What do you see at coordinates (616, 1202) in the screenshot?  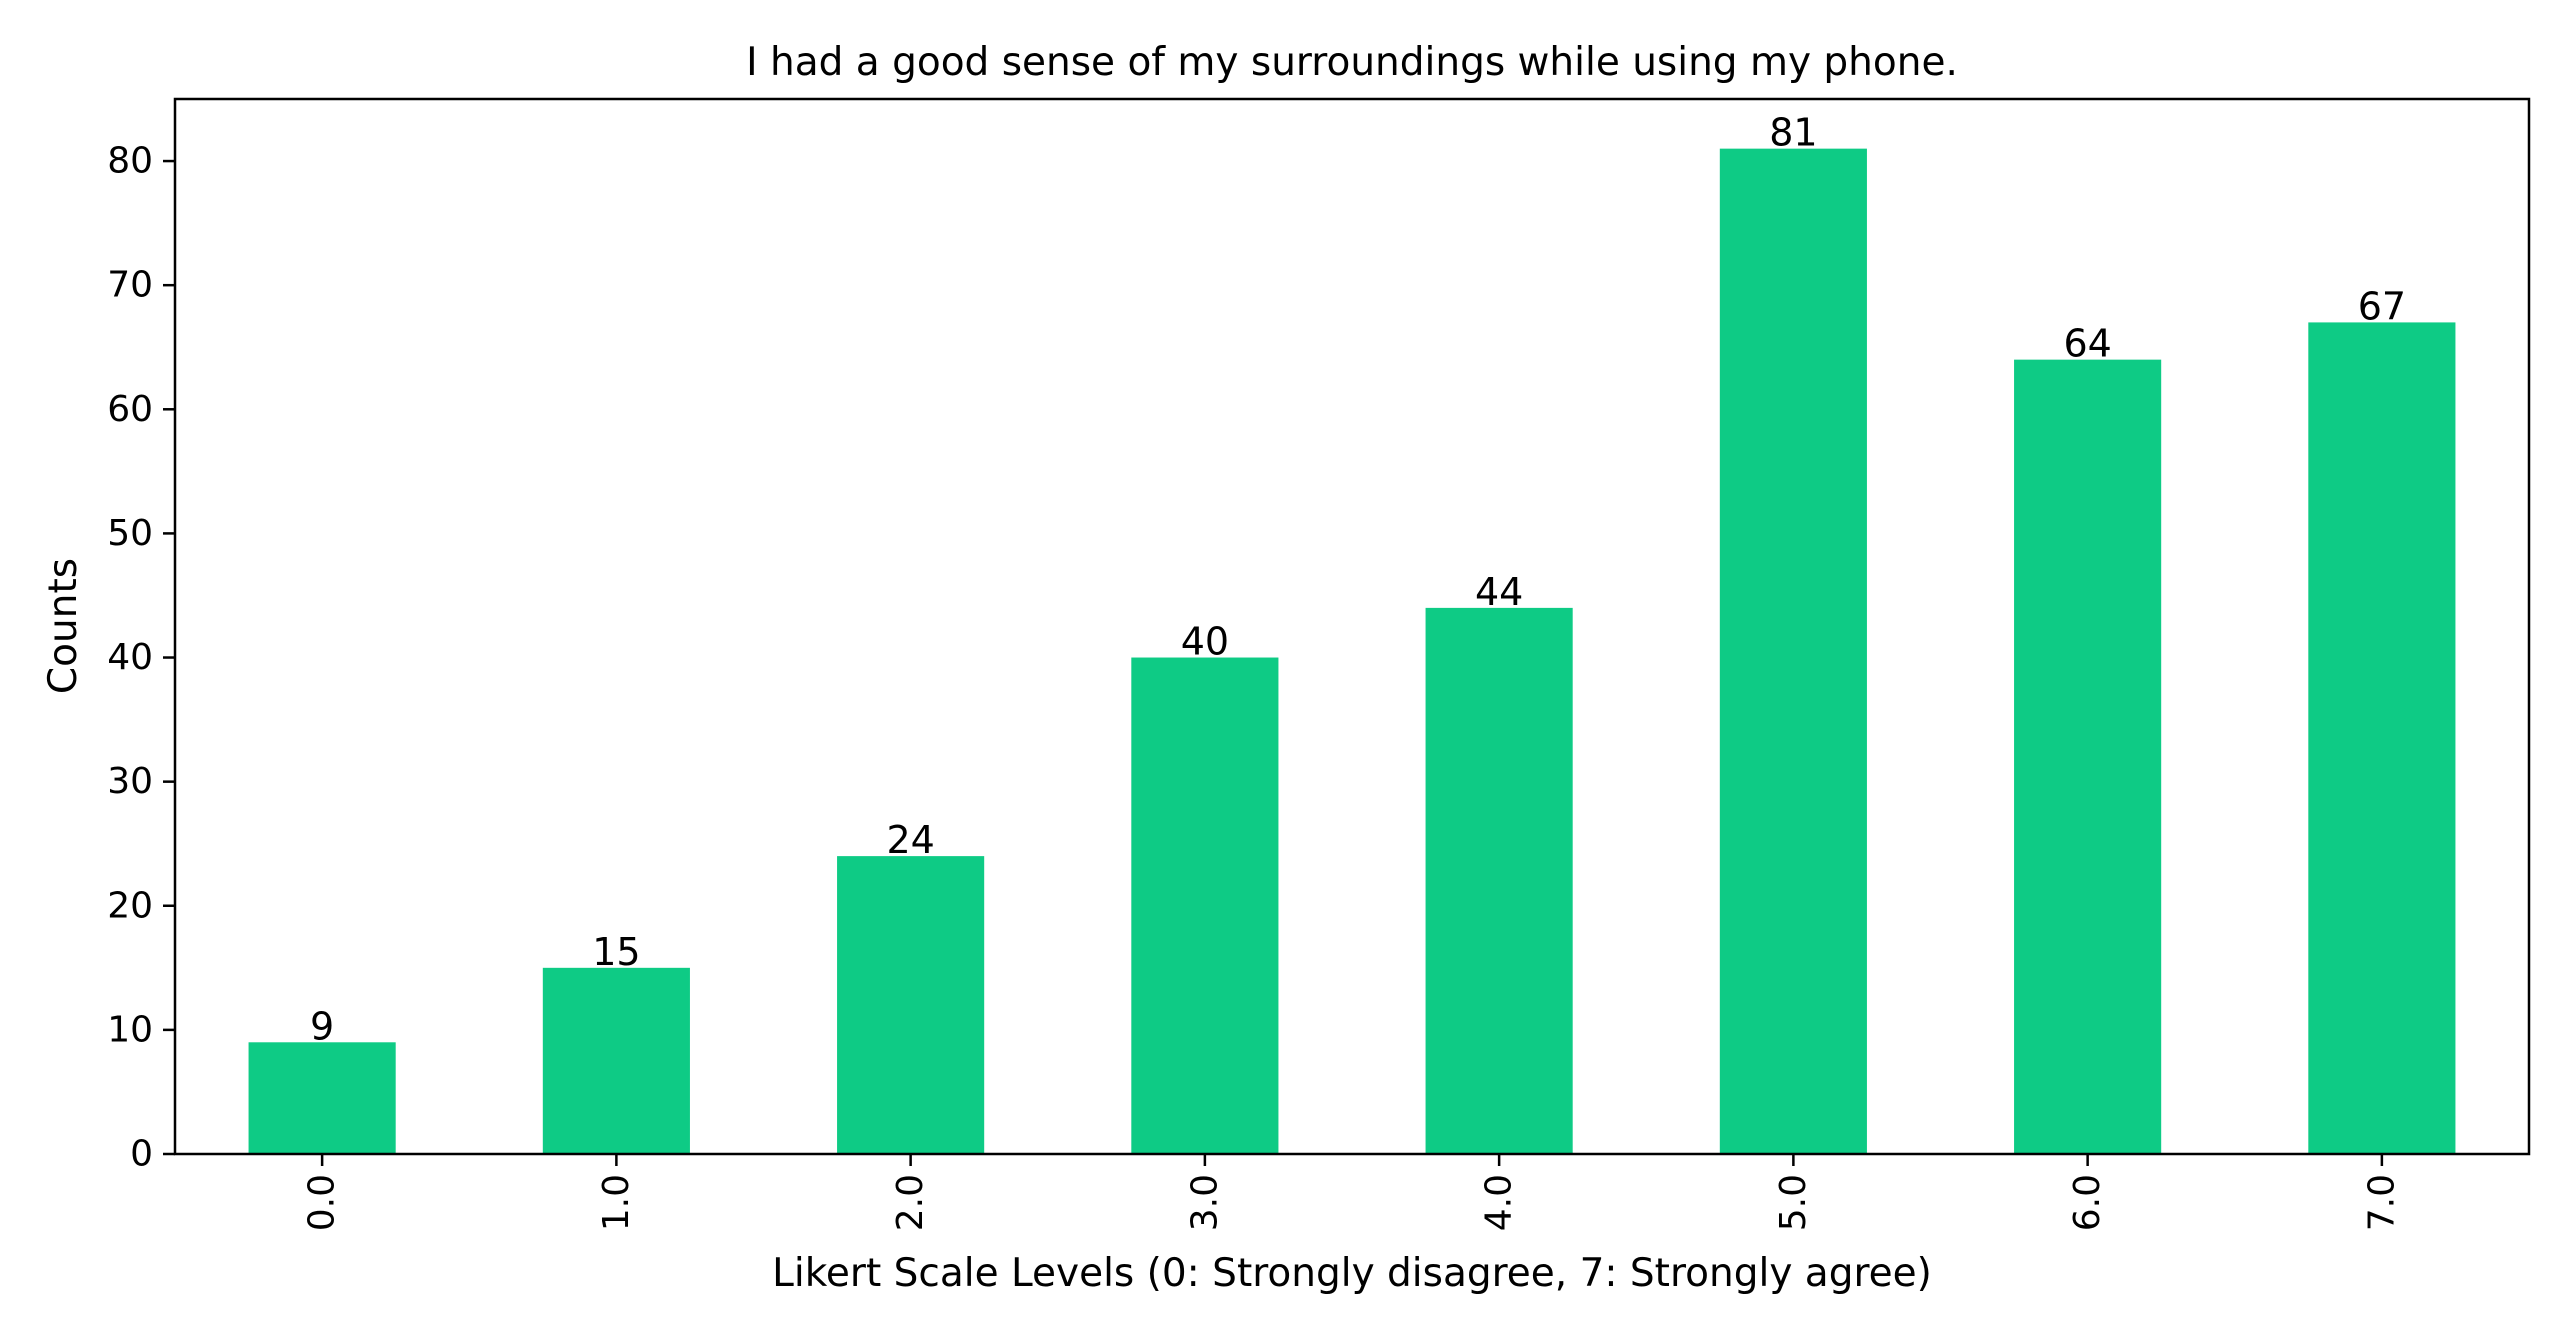 I see `x-tick-label-1: 1.0` at bounding box center [616, 1202].